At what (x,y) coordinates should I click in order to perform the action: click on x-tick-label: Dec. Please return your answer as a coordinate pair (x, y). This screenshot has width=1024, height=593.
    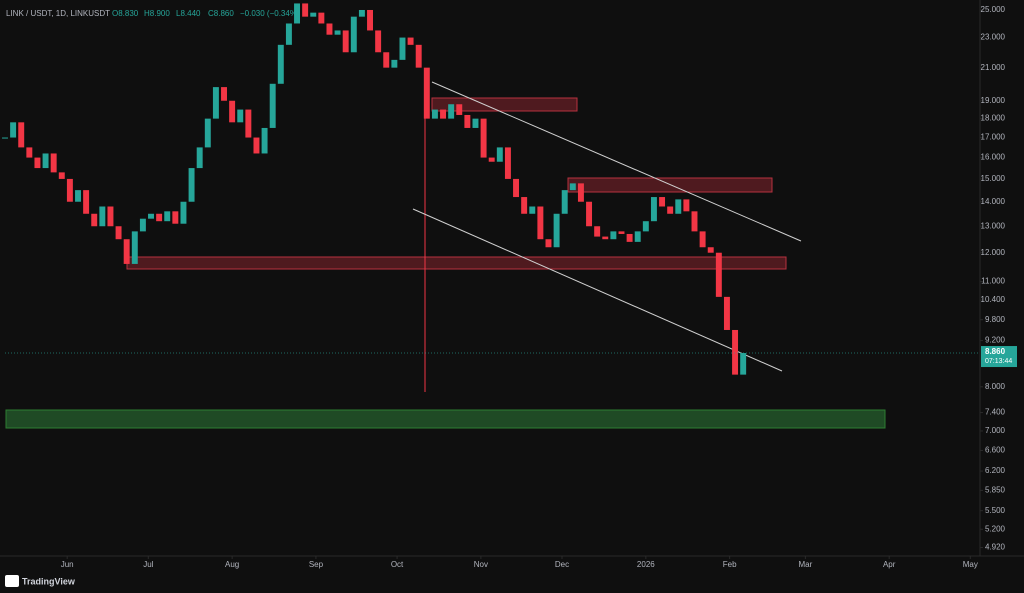
    Looking at the image, I should click on (562, 564).